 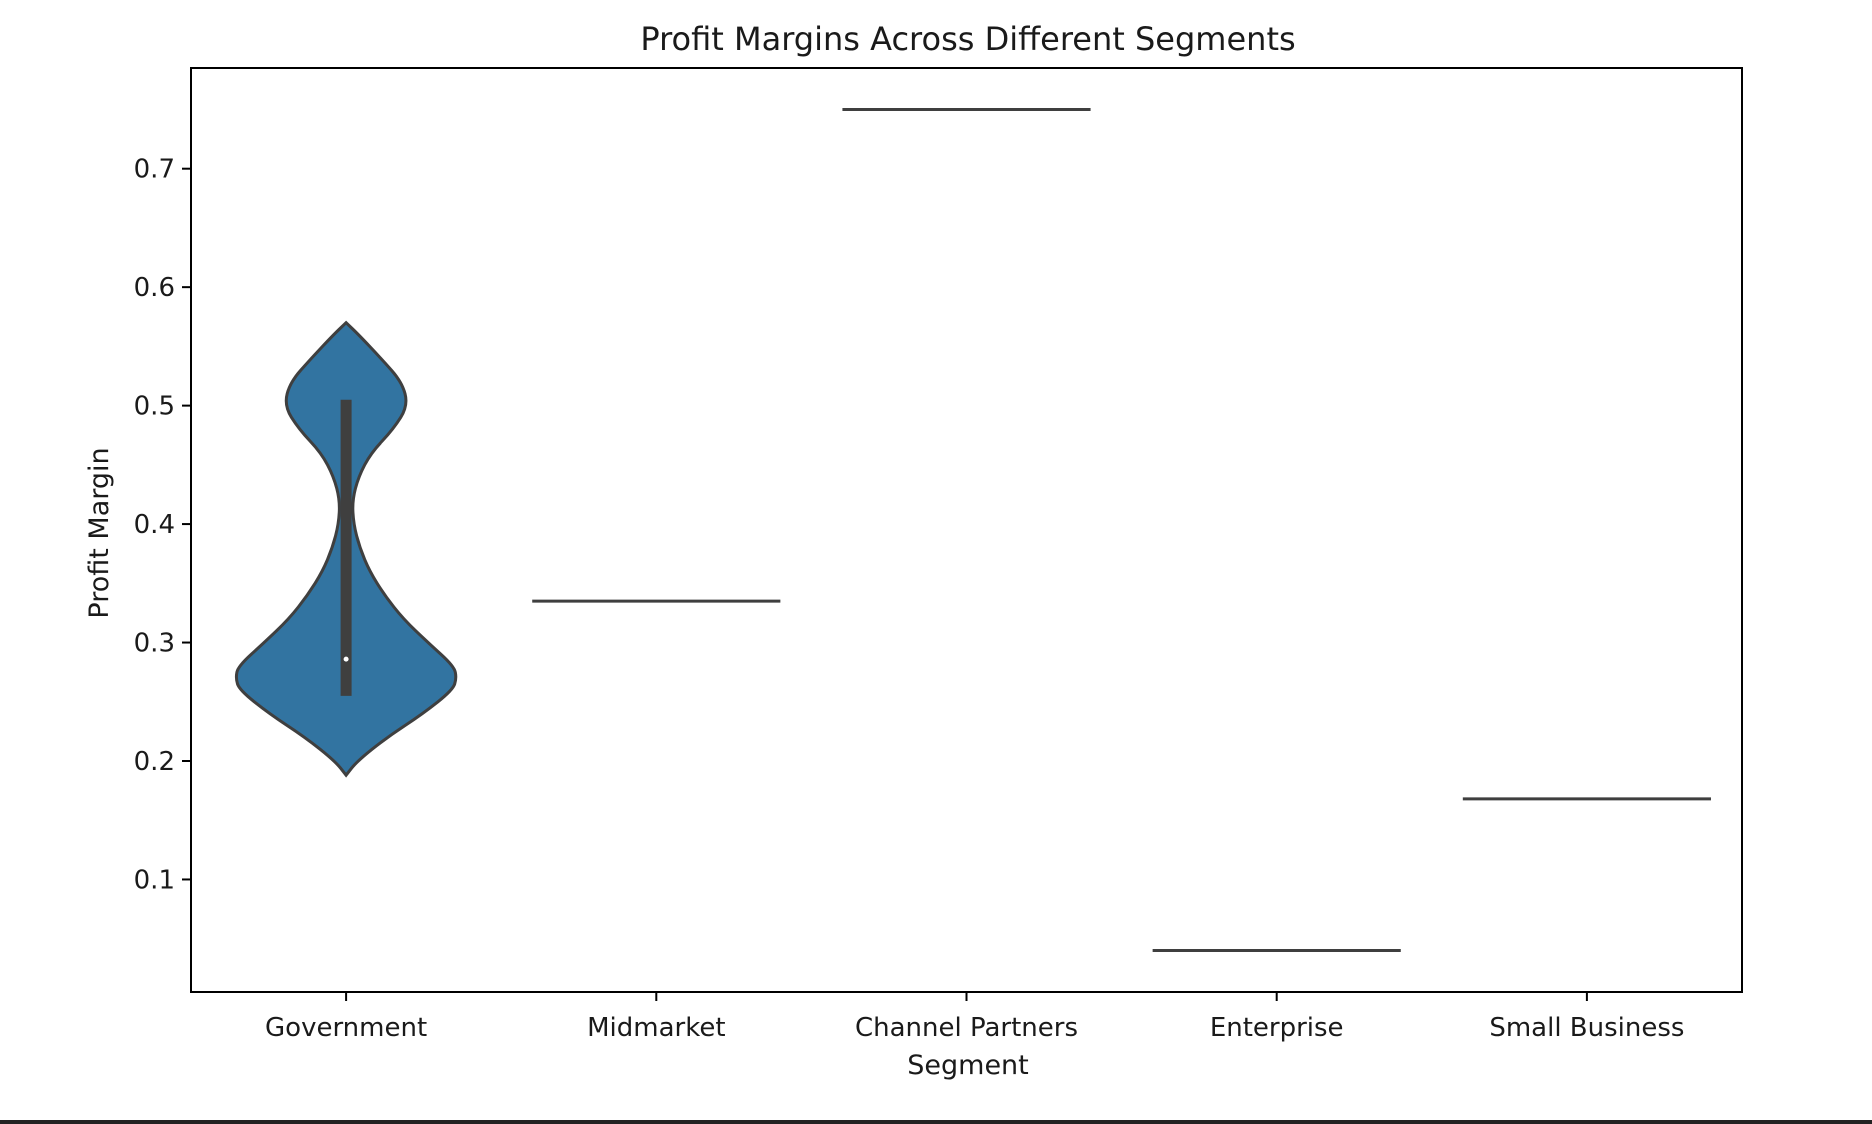 What do you see at coordinates (154, 407) in the screenshot?
I see `y-tick-label: 0.5` at bounding box center [154, 407].